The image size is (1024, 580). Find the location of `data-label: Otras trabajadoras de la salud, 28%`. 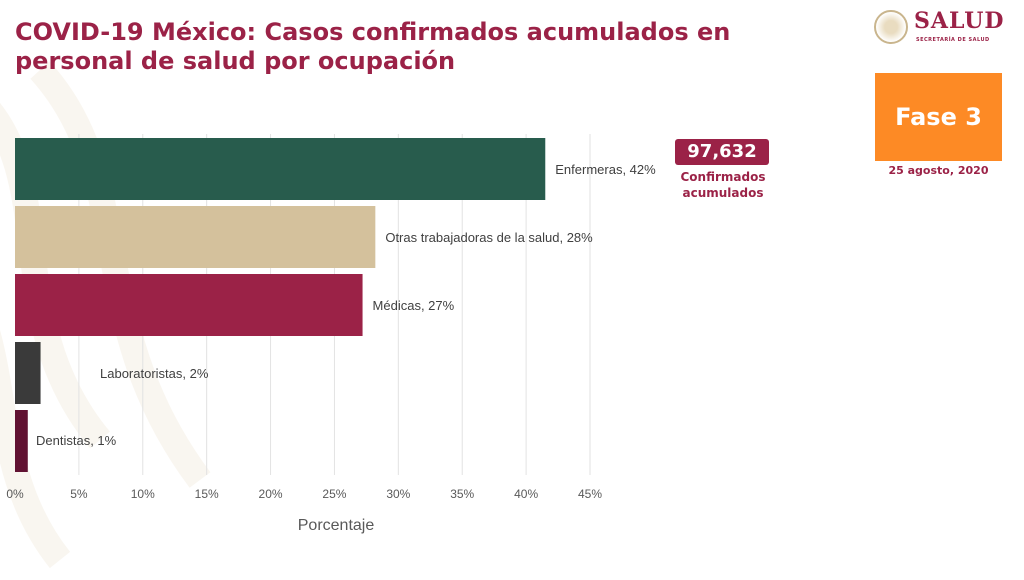

data-label: Otras trabajadoras de la salud, 28% is located at coordinates (489, 237).